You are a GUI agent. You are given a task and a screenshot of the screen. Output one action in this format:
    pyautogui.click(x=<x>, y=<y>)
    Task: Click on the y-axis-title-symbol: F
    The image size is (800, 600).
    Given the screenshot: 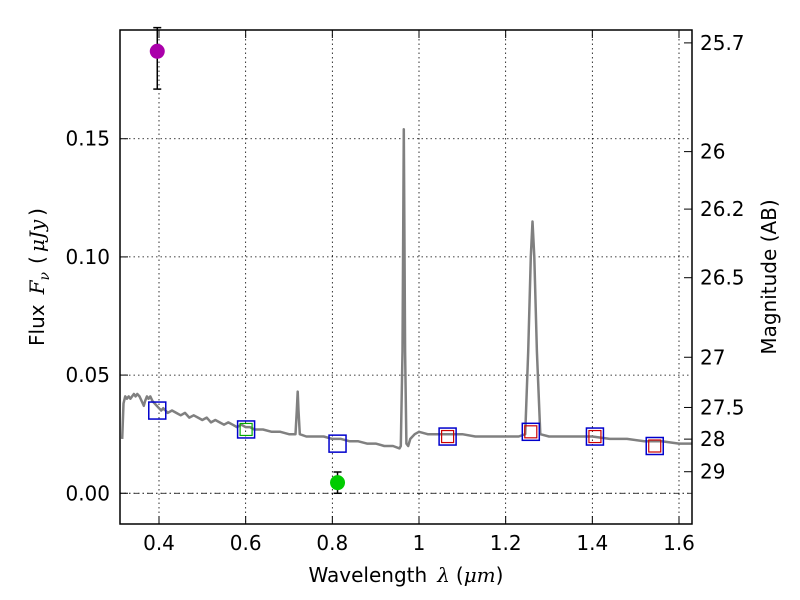 What is the action you would take?
    pyautogui.click(x=37, y=287)
    